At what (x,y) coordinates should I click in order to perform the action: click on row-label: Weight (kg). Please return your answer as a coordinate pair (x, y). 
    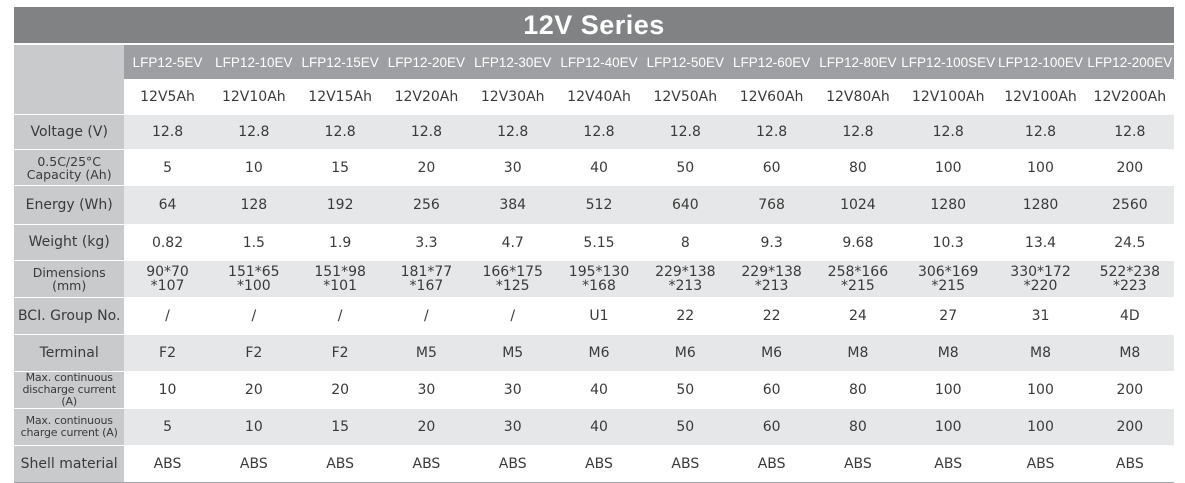
    Looking at the image, I should click on (69, 242).